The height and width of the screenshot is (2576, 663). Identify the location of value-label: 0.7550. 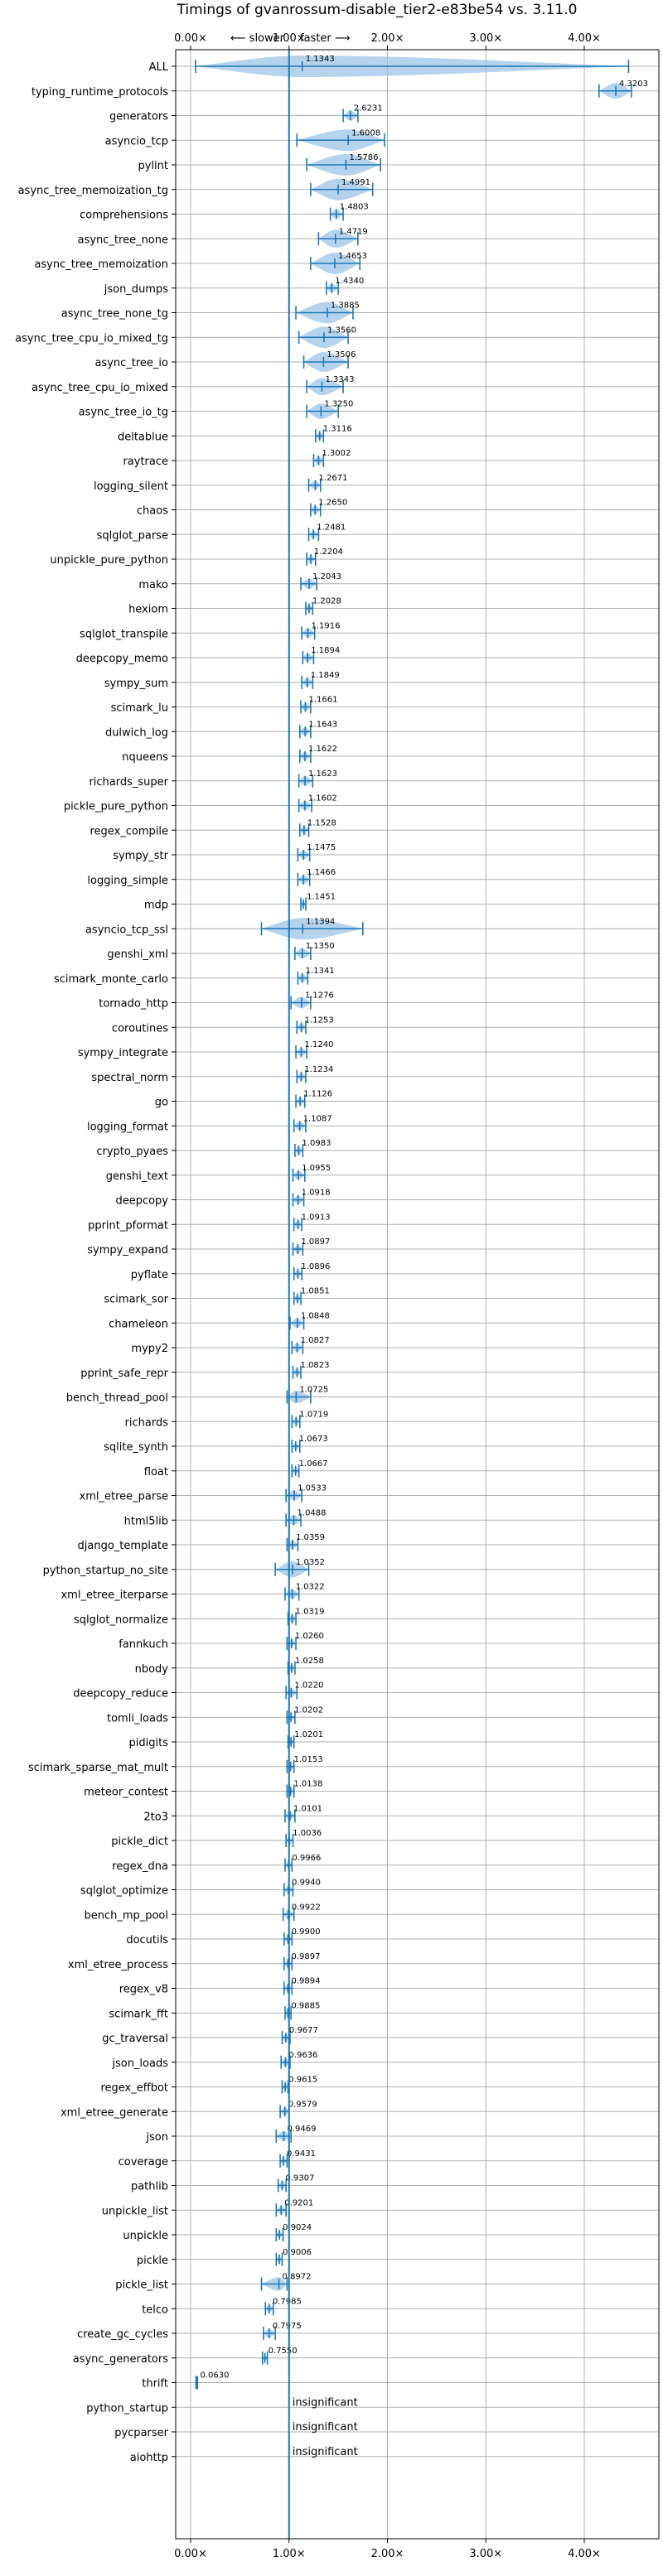
(283, 2351).